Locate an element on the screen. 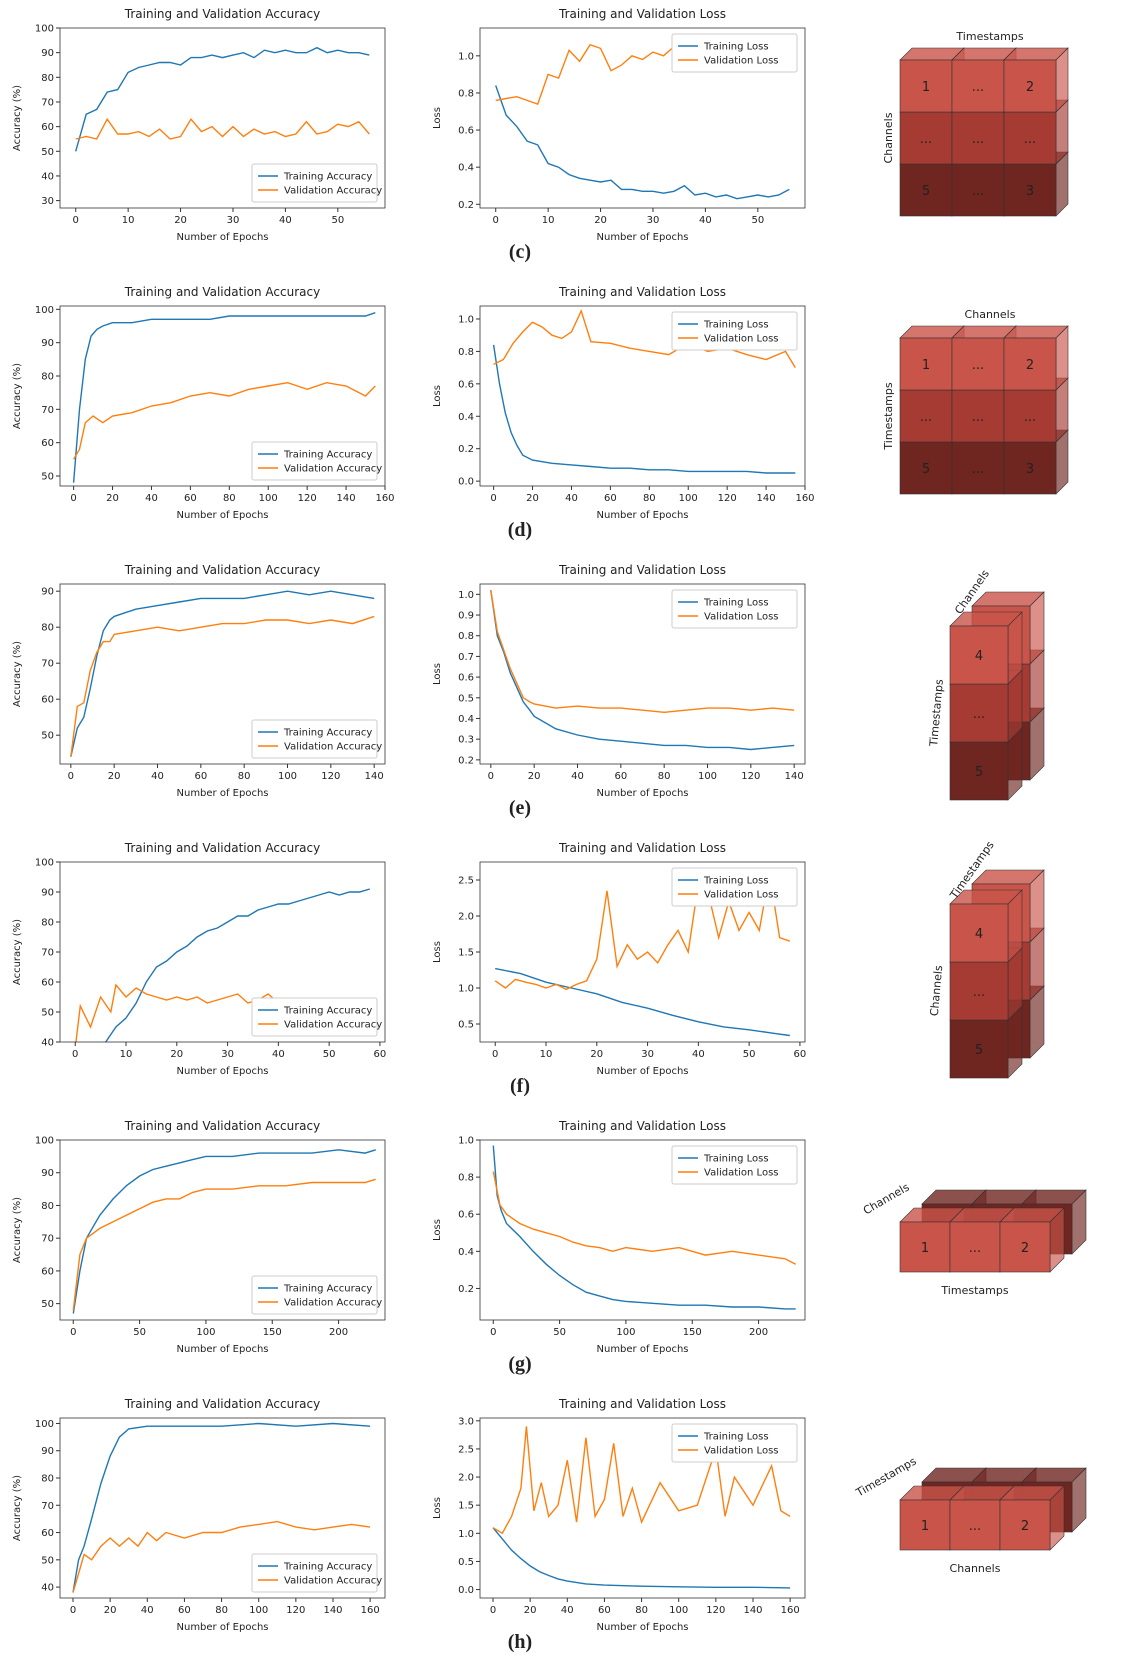 This screenshot has height=1676, width=1121. x-tick-label: 10 is located at coordinates (128, 220).